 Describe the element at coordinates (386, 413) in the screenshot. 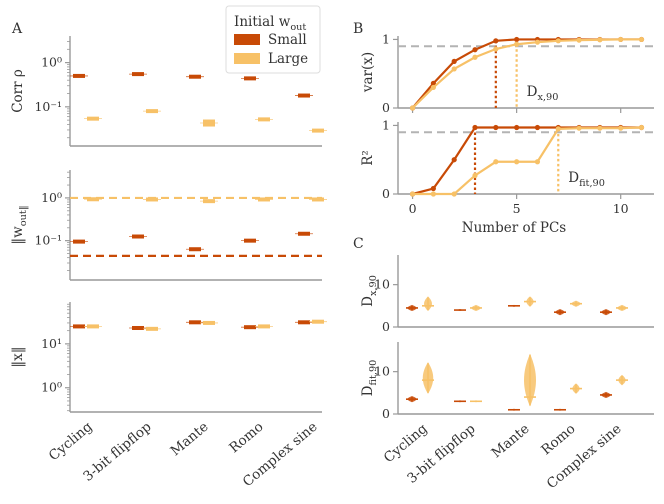

I see `C2-ytick-label: 0` at that location.